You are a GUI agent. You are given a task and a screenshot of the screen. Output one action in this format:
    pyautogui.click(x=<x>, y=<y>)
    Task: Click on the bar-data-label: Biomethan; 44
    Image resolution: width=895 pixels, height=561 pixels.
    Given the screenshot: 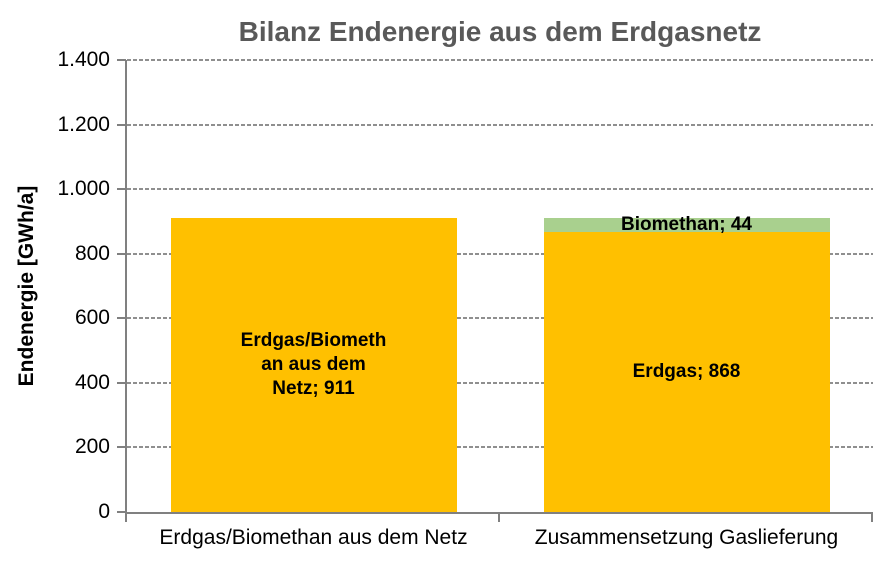 What is the action you would take?
    pyautogui.click(x=686, y=224)
    